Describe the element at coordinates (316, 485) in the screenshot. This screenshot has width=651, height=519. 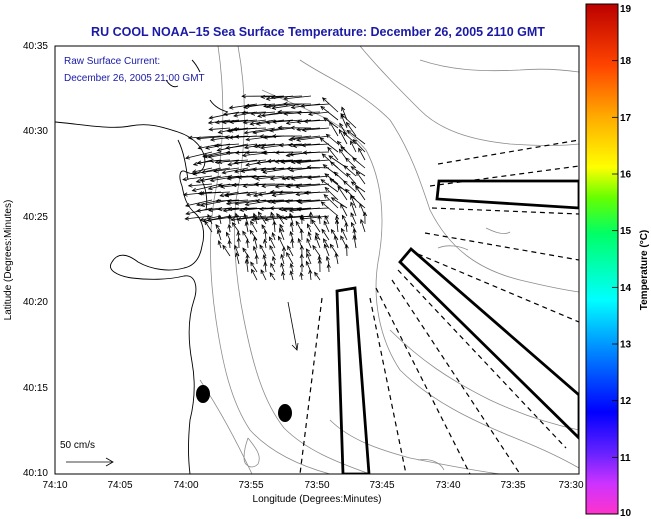
I see `x-tick: 73:50` at that location.